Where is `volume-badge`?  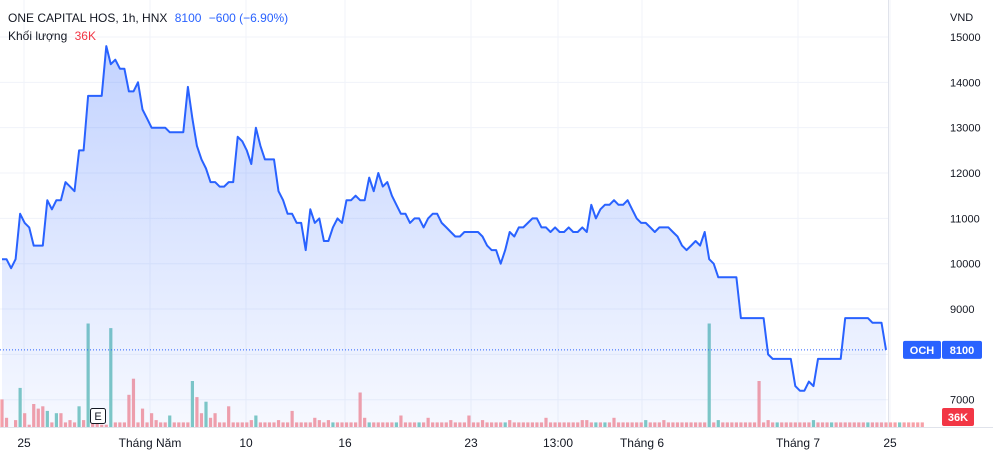 volume-badge is located at coordinates (958, 417).